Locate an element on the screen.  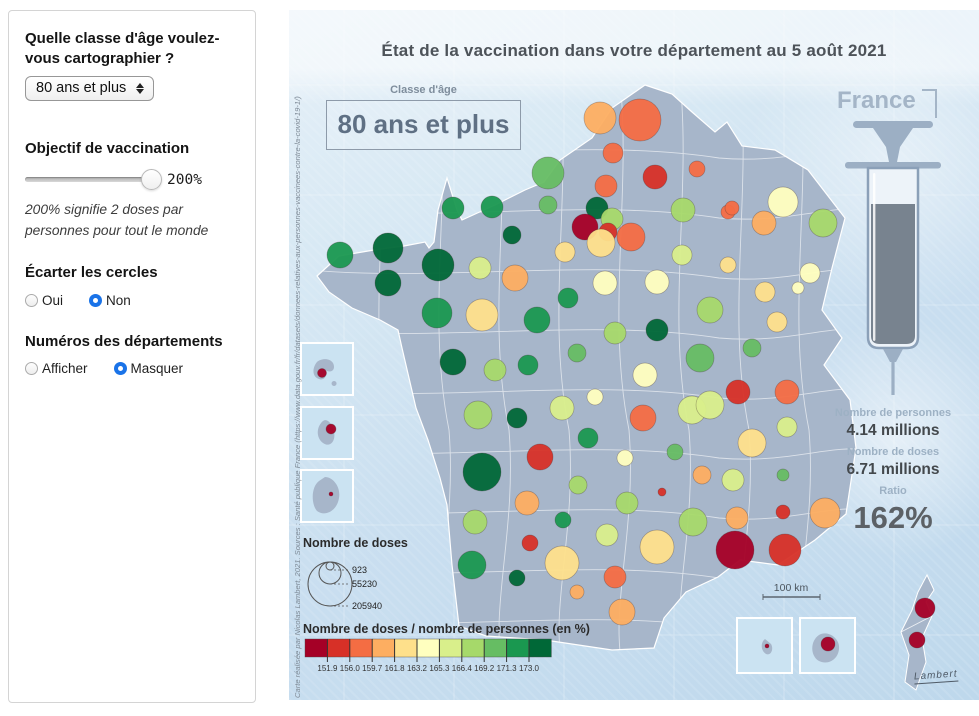
radio-non: Non is located at coordinates (110, 300).